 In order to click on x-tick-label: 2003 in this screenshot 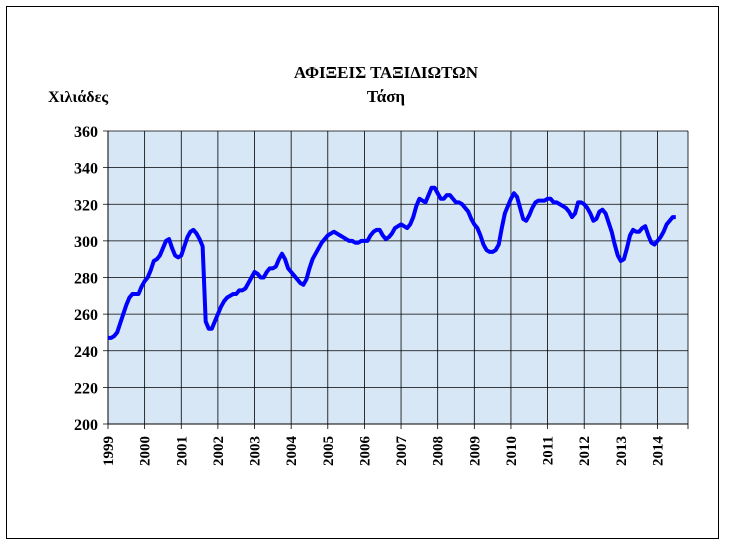, I will do `click(256, 451)`.